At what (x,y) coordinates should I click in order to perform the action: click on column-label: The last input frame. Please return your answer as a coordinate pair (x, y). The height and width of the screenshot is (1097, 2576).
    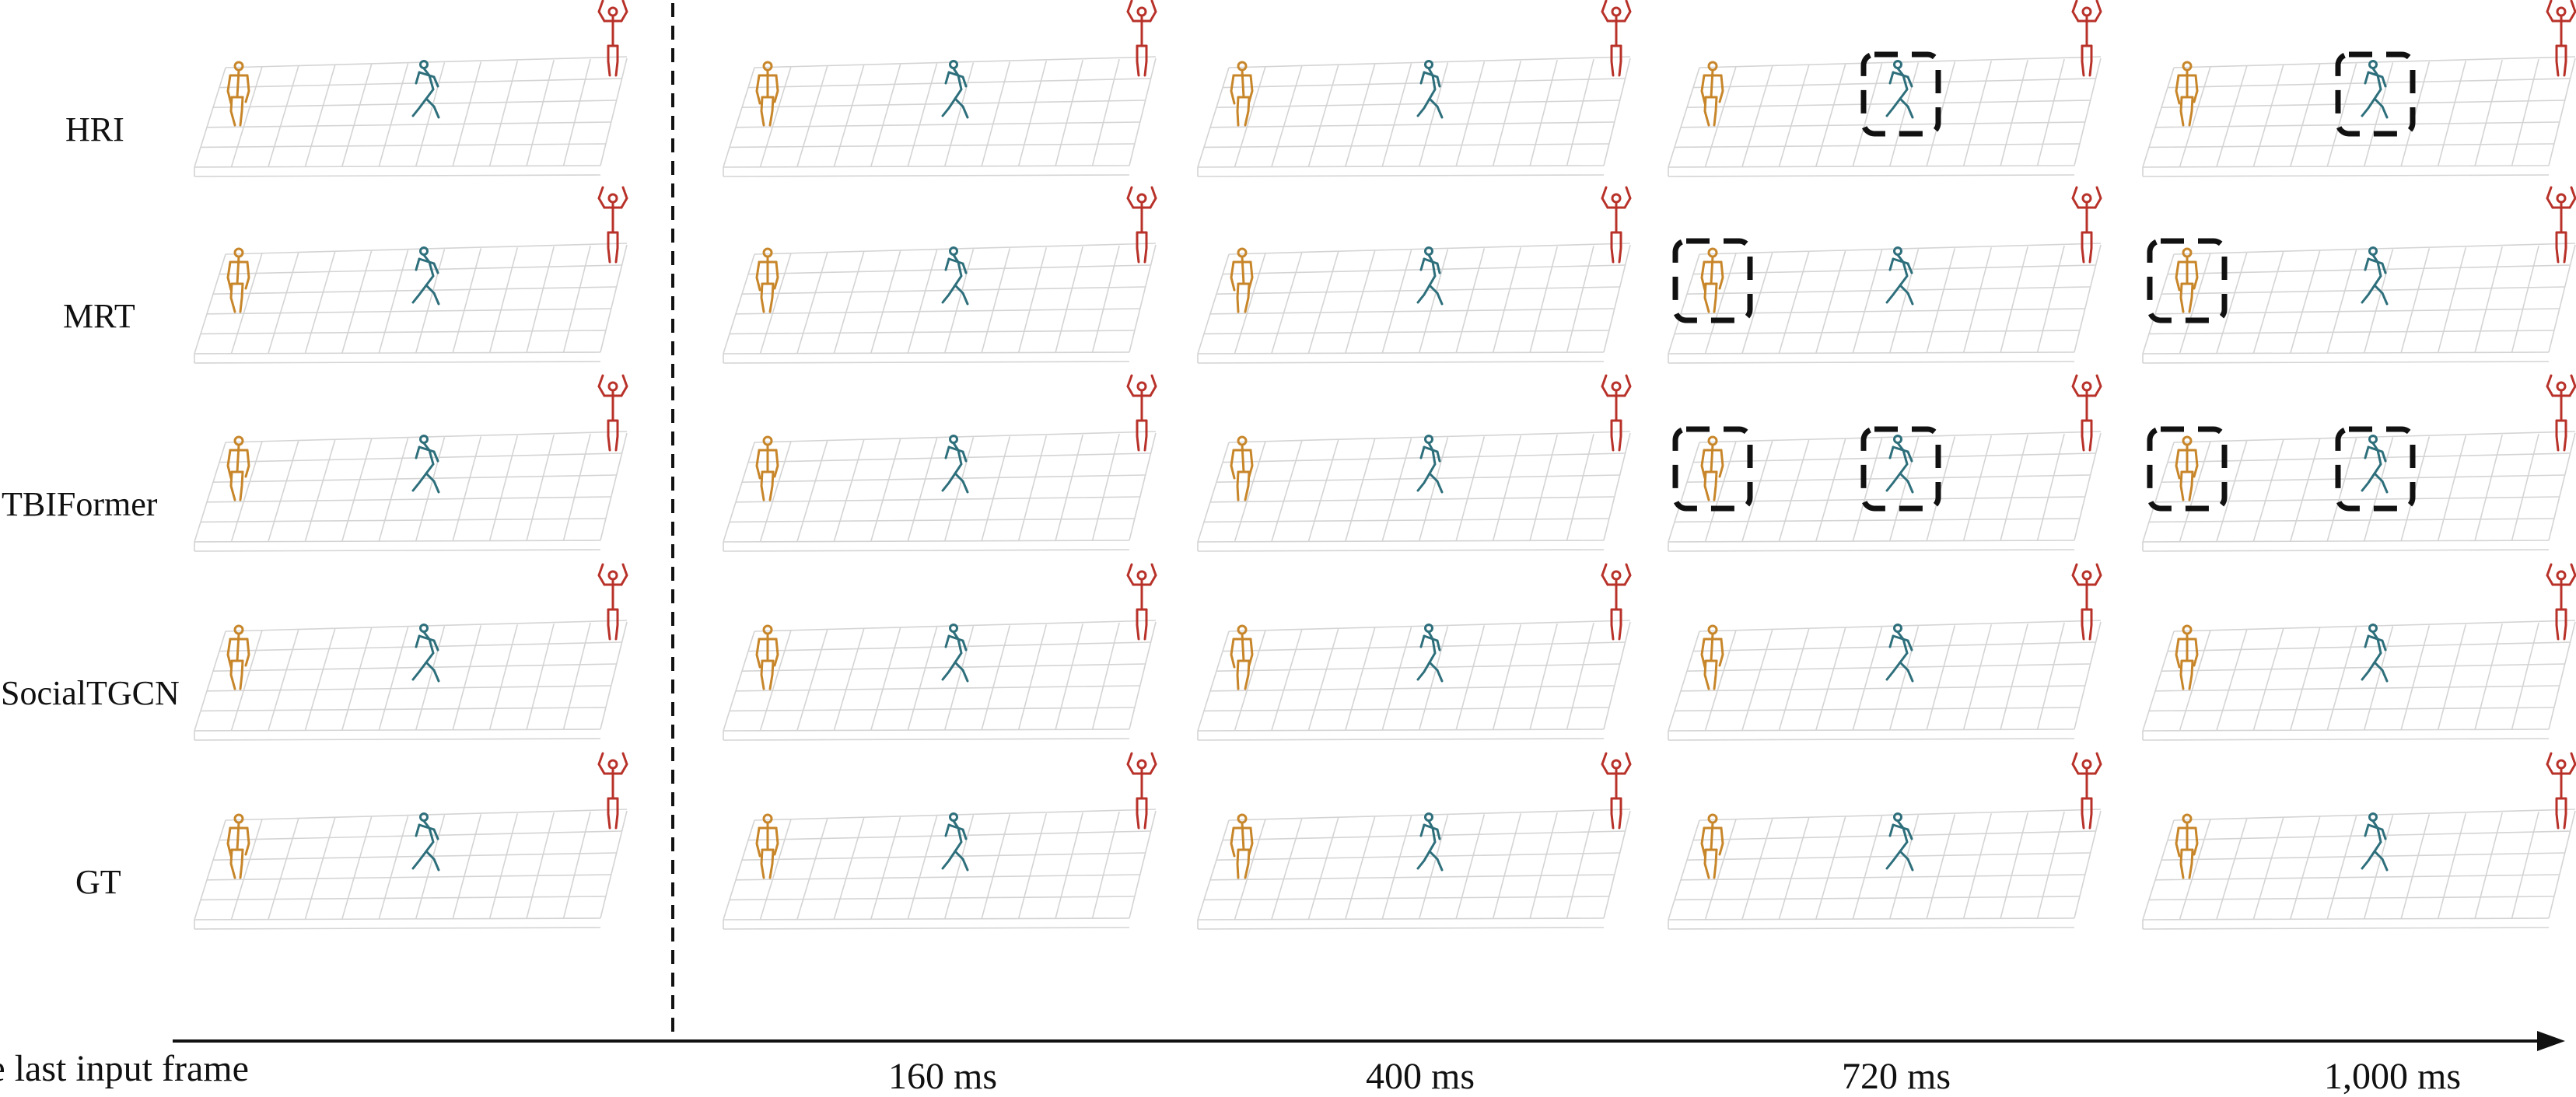
    Looking at the image, I should click on (125, 1068).